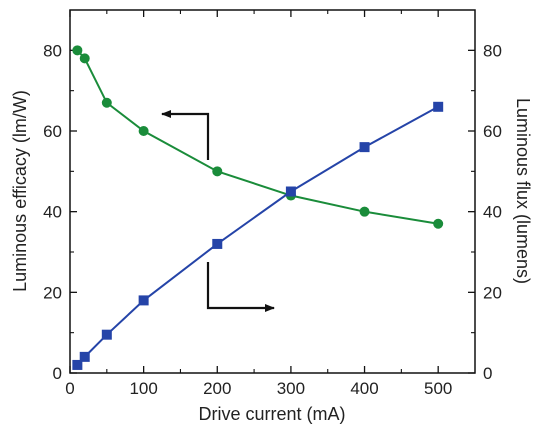 The height and width of the screenshot is (433, 535). Describe the element at coordinates (492, 50) in the screenshot. I see `right-y-tick-label: 80` at that location.